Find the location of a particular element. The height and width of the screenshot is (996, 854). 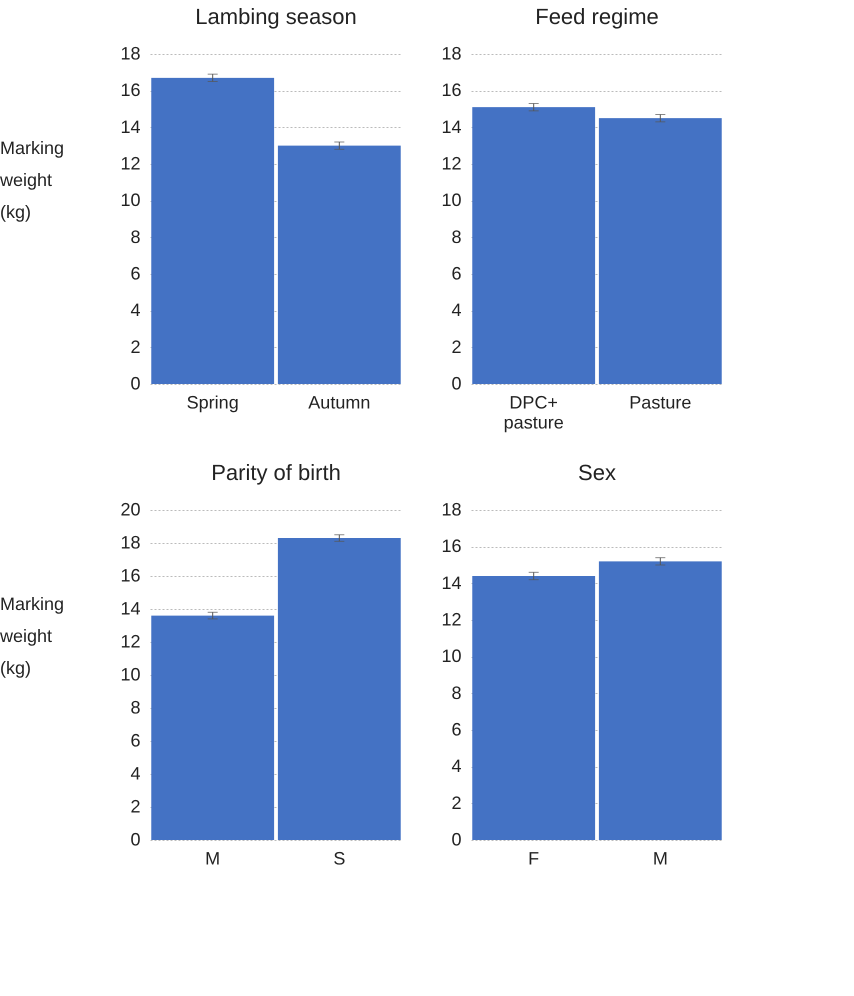

x-tick-label: S is located at coordinates (339, 858).